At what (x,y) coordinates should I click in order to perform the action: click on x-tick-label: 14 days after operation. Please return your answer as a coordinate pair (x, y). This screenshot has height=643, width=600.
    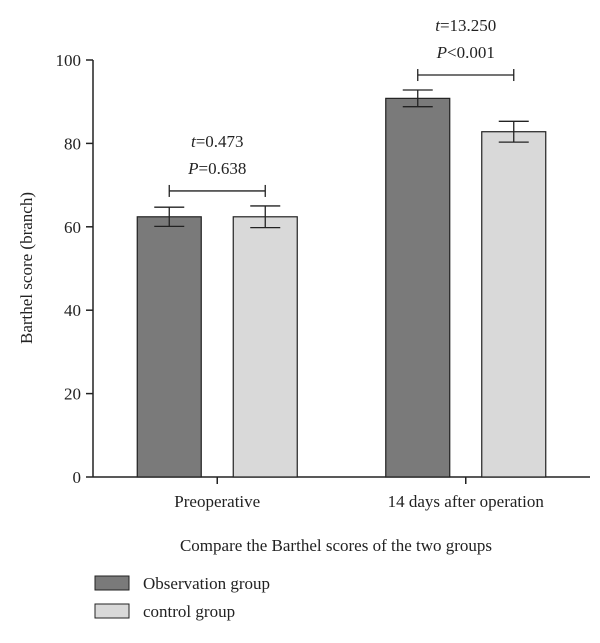
    Looking at the image, I should click on (466, 501).